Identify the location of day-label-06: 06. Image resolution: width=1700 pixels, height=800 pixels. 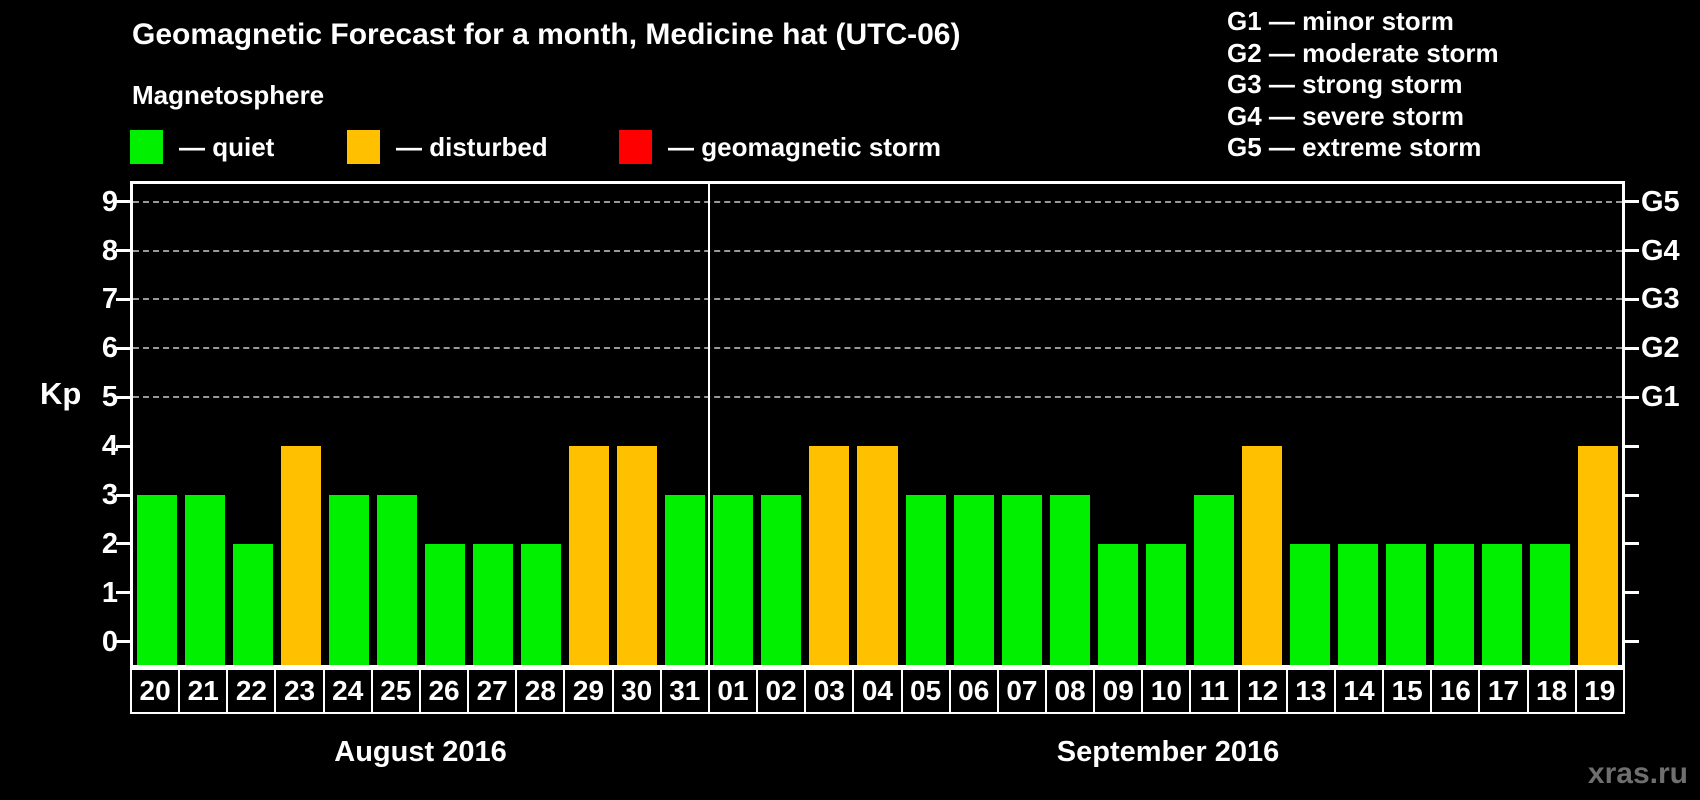
(973, 691).